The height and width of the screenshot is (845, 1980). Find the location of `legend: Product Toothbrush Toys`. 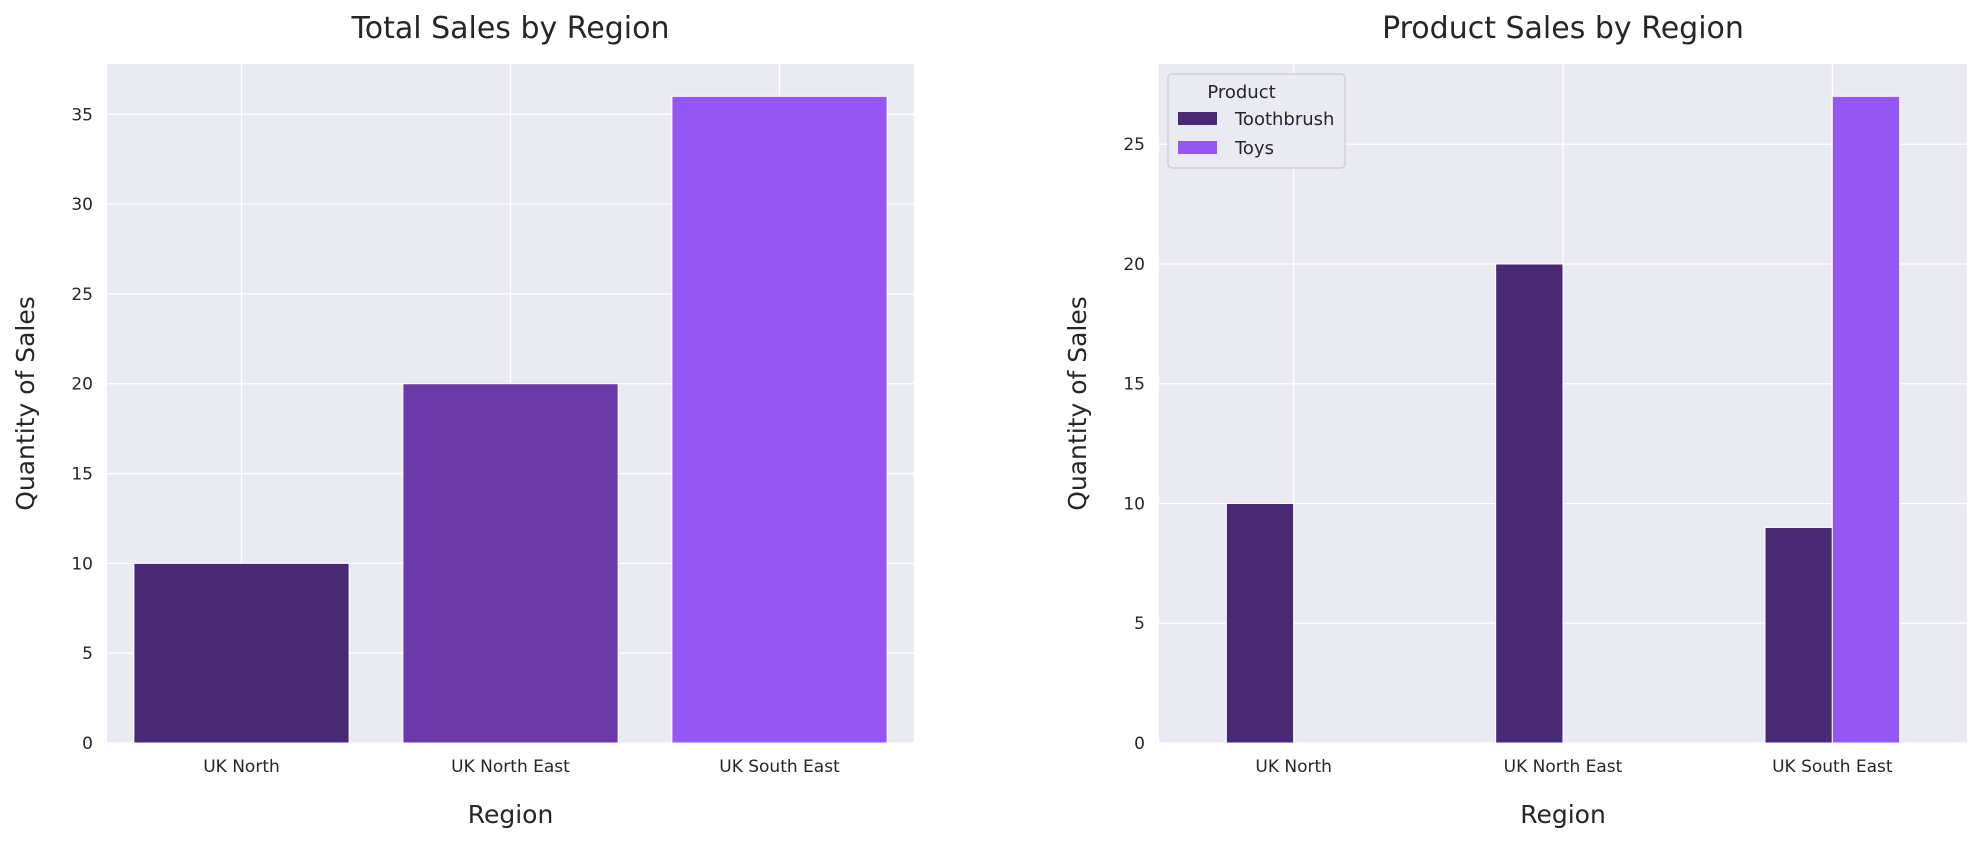

legend: Product Toothbrush Toys is located at coordinates (1256, 121).